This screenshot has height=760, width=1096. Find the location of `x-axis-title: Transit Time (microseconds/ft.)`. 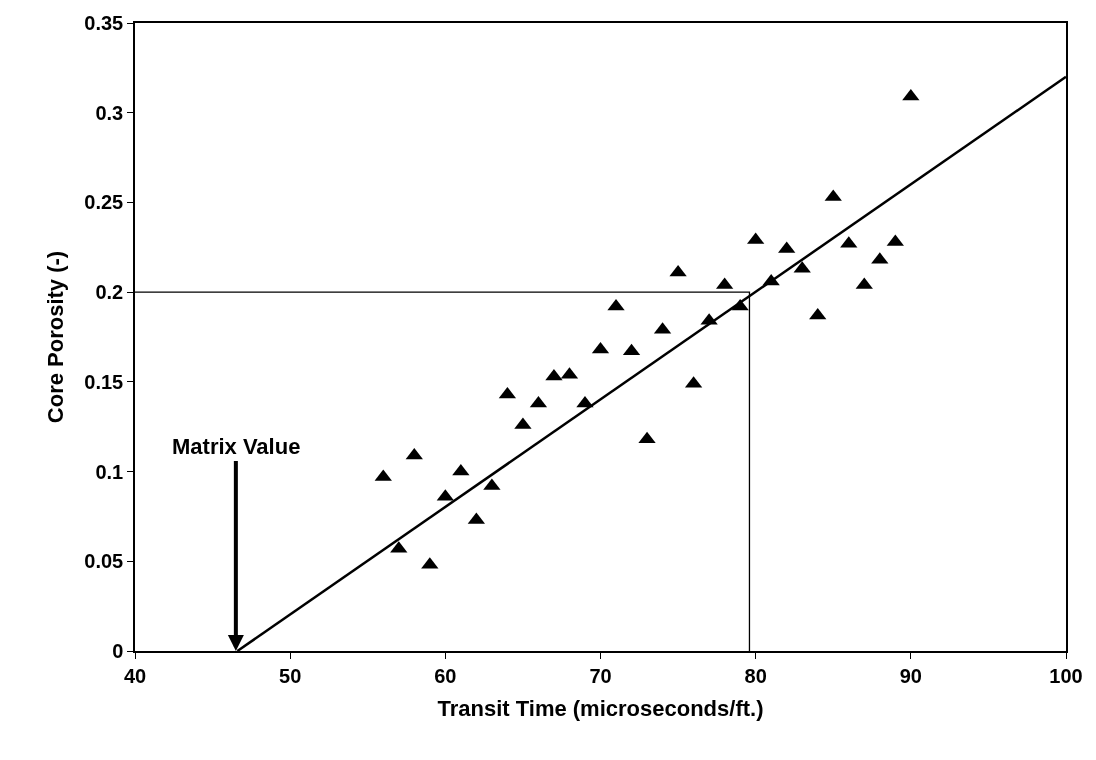

x-axis-title: Transit Time (microseconds/ft.) is located at coordinates (600, 709).